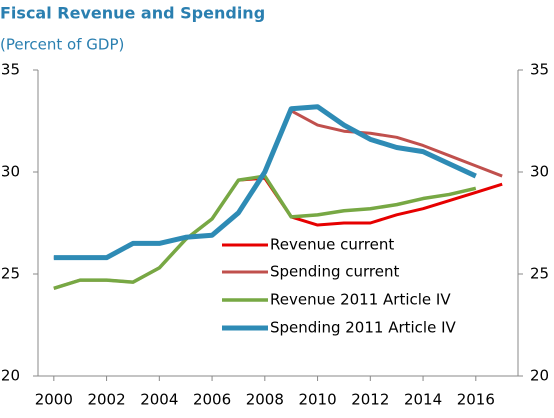 The image size is (554, 418). Describe the element at coordinates (334, 272) in the screenshot. I see `legend-label: Spending current` at that location.